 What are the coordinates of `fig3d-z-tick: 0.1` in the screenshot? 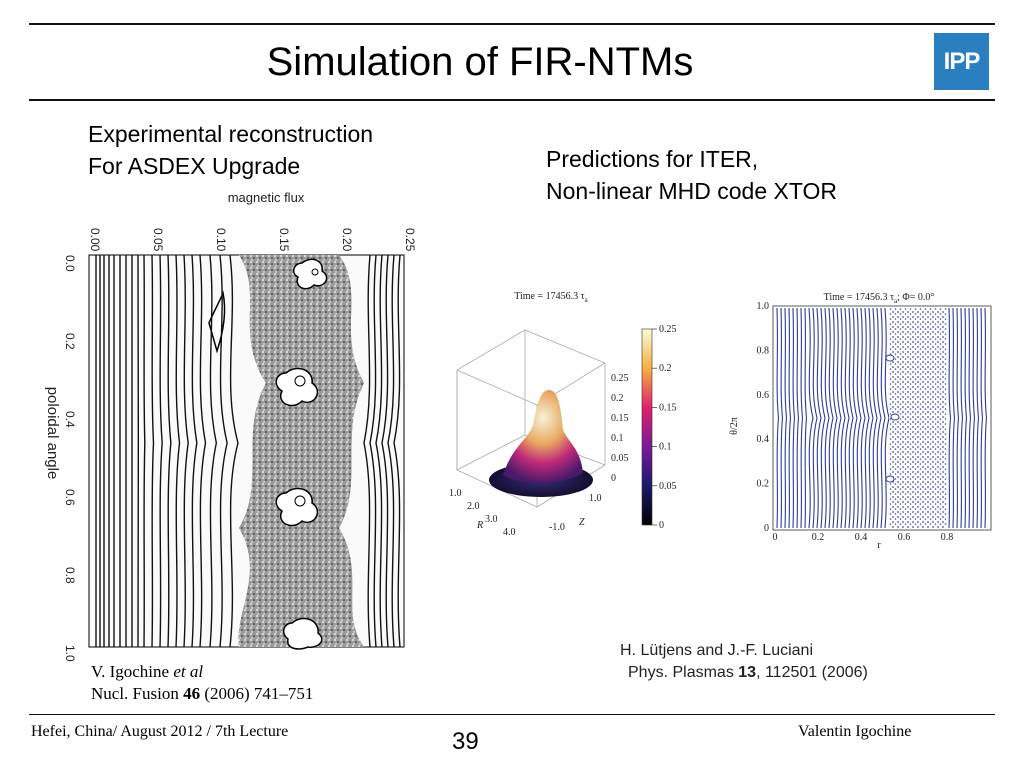 It's located at (617, 438).